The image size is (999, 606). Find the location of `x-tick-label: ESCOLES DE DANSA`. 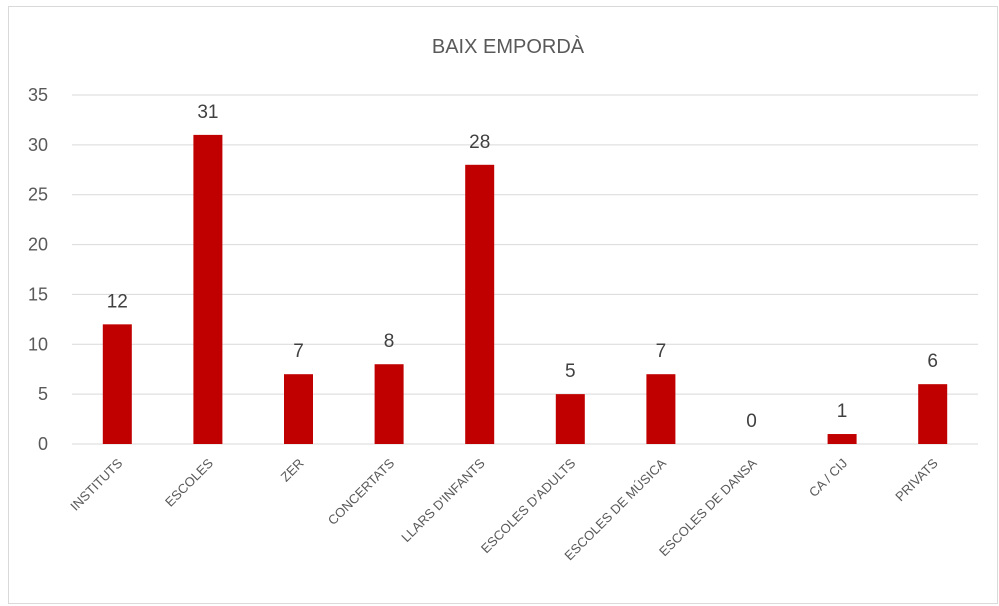

x-tick-label: ESCOLES DE DANSA is located at coordinates (708, 507).